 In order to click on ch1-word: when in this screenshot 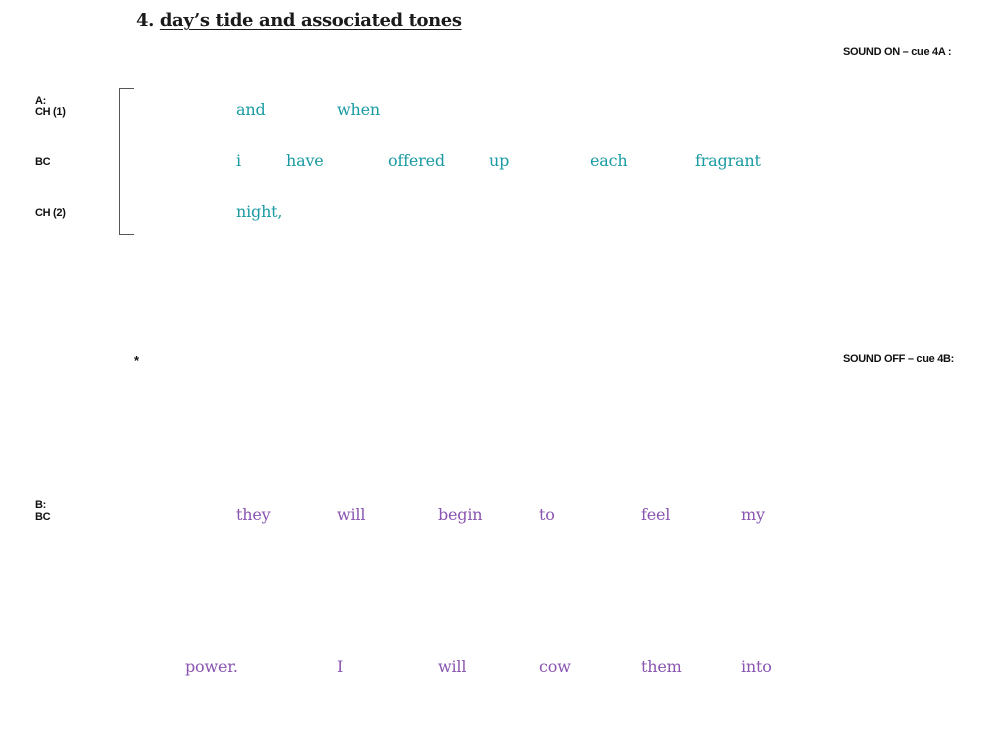, I will do `click(358, 109)`.